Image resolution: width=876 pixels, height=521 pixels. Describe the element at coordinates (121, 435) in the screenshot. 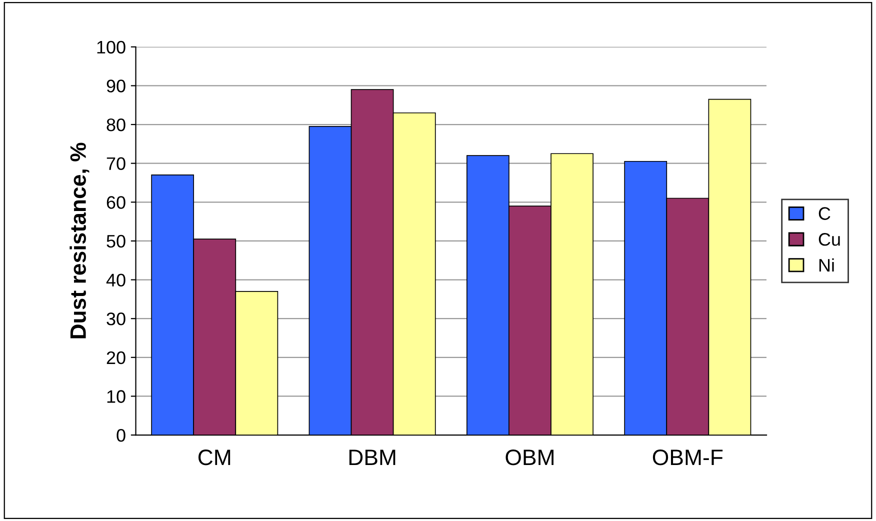

I see `y-tick-label: 0` at that location.